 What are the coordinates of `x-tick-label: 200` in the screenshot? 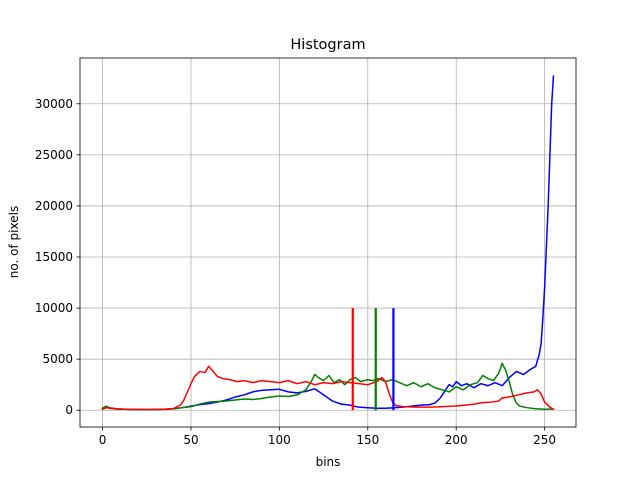 It's located at (456, 440).